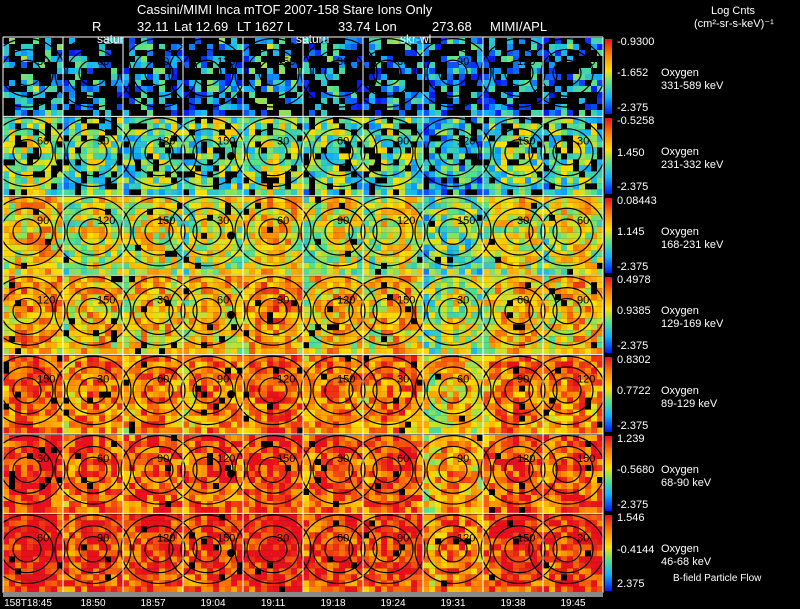 The image size is (800, 609). What do you see at coordinates (316, 62) in the screenshot?
I see `contour-labels-1: 30 60 90 120 150 30 60 90 120 150` at bounding box center [316, 62].